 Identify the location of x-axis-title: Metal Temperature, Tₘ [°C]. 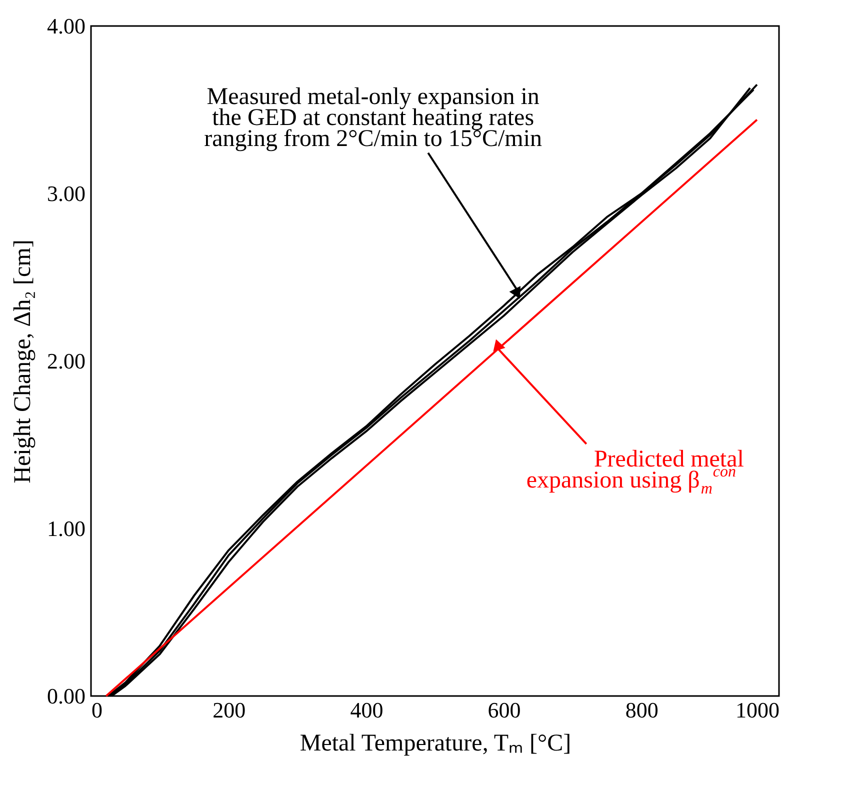
(436, 743).